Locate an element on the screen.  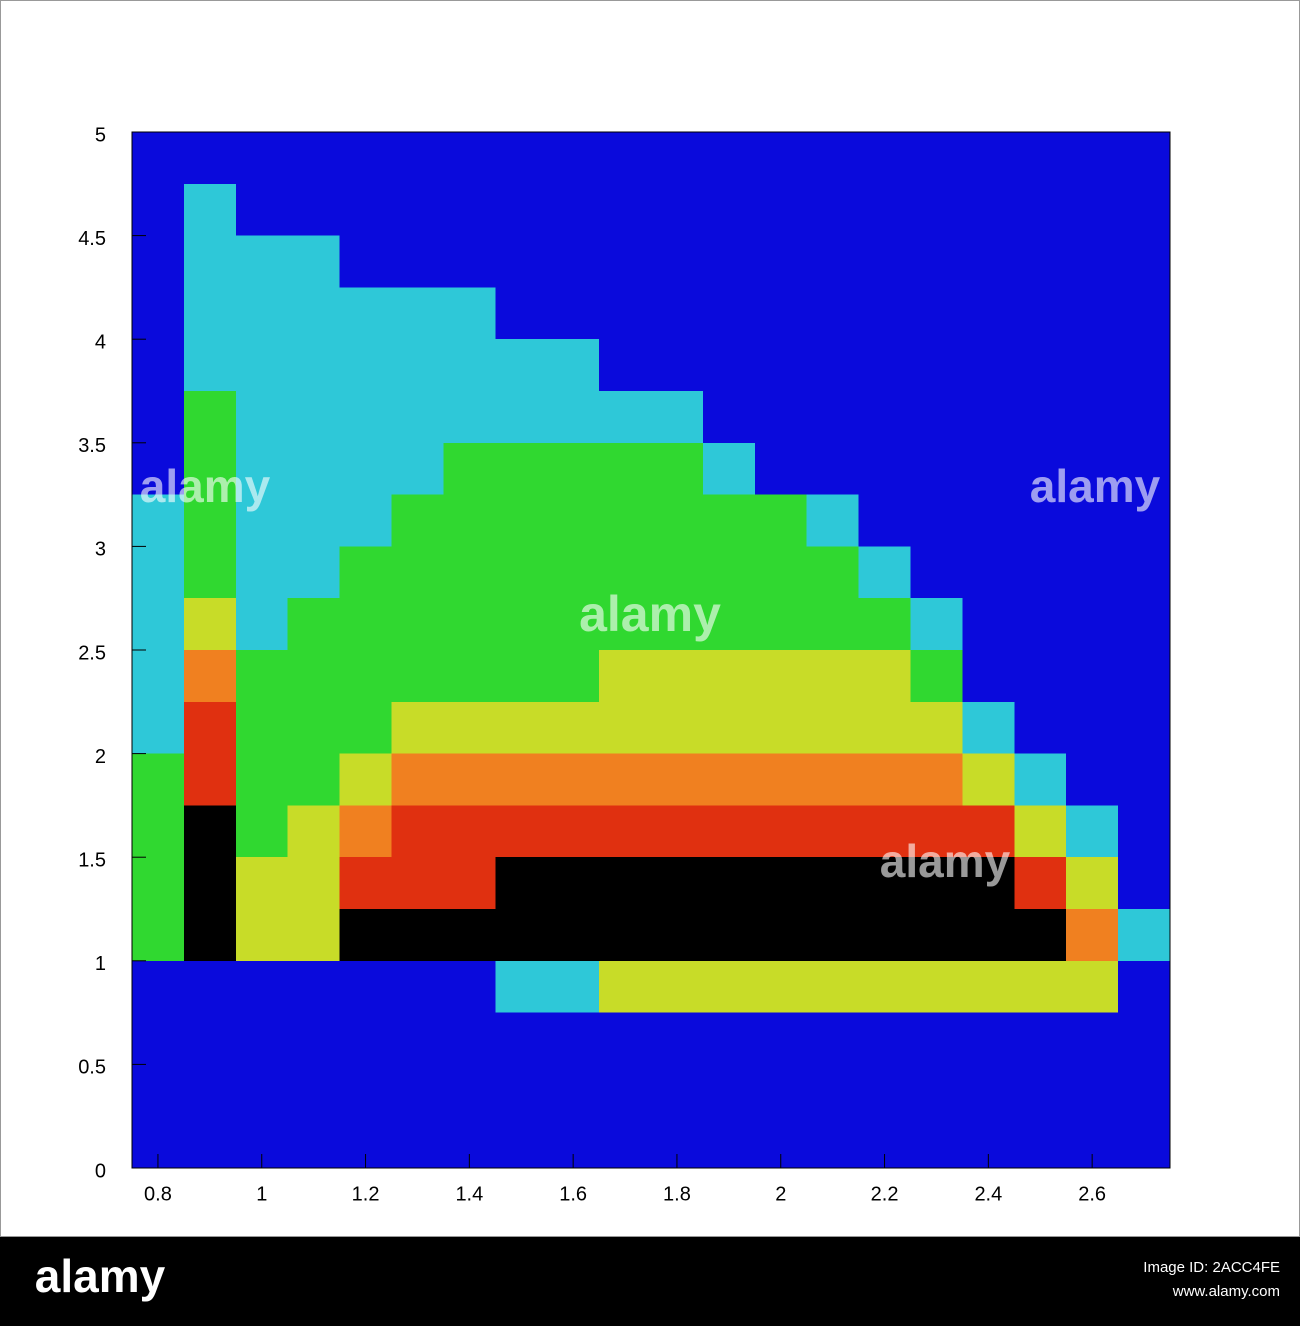
y-tick-label: 1 is located at coordinates (100, 964).